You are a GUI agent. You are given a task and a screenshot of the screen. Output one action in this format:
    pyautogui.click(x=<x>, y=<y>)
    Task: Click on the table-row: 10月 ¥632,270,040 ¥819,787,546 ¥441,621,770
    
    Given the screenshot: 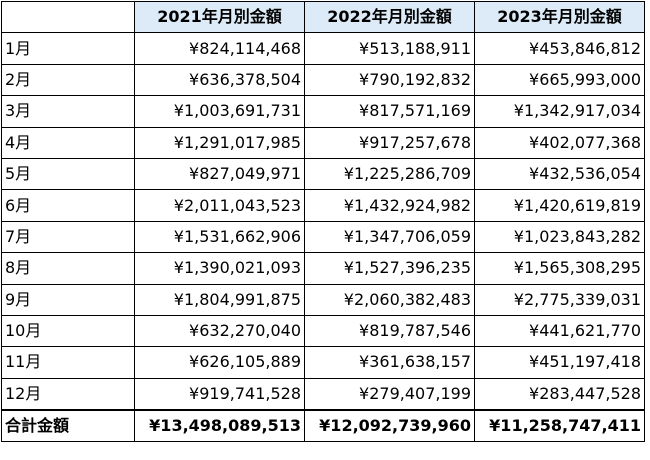 What is the action you would take?
    pyautogui.click(x=323, y=331)
    